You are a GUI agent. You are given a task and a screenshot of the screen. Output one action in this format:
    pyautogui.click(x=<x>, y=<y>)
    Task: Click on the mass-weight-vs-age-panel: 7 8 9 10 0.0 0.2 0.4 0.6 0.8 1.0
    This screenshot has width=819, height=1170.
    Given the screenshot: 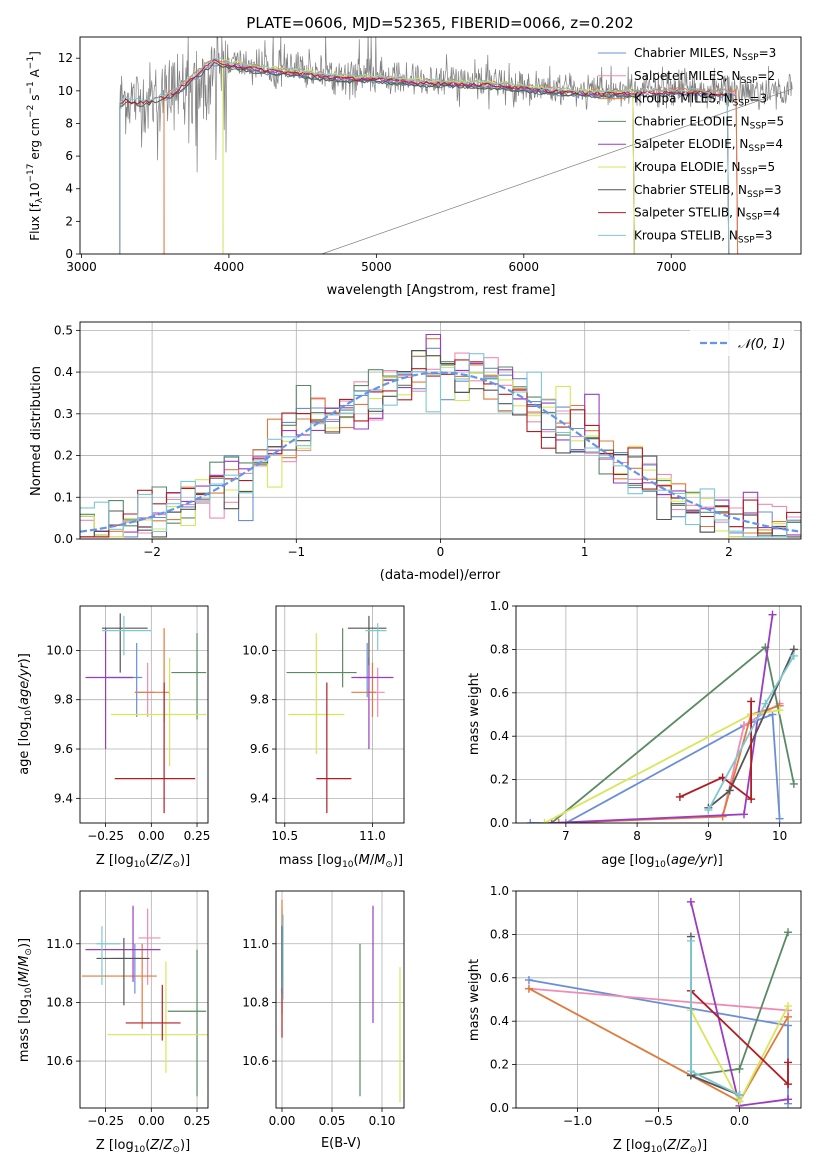 What is the action you would take?
    pyautogui.click(x=646, y=721)
    